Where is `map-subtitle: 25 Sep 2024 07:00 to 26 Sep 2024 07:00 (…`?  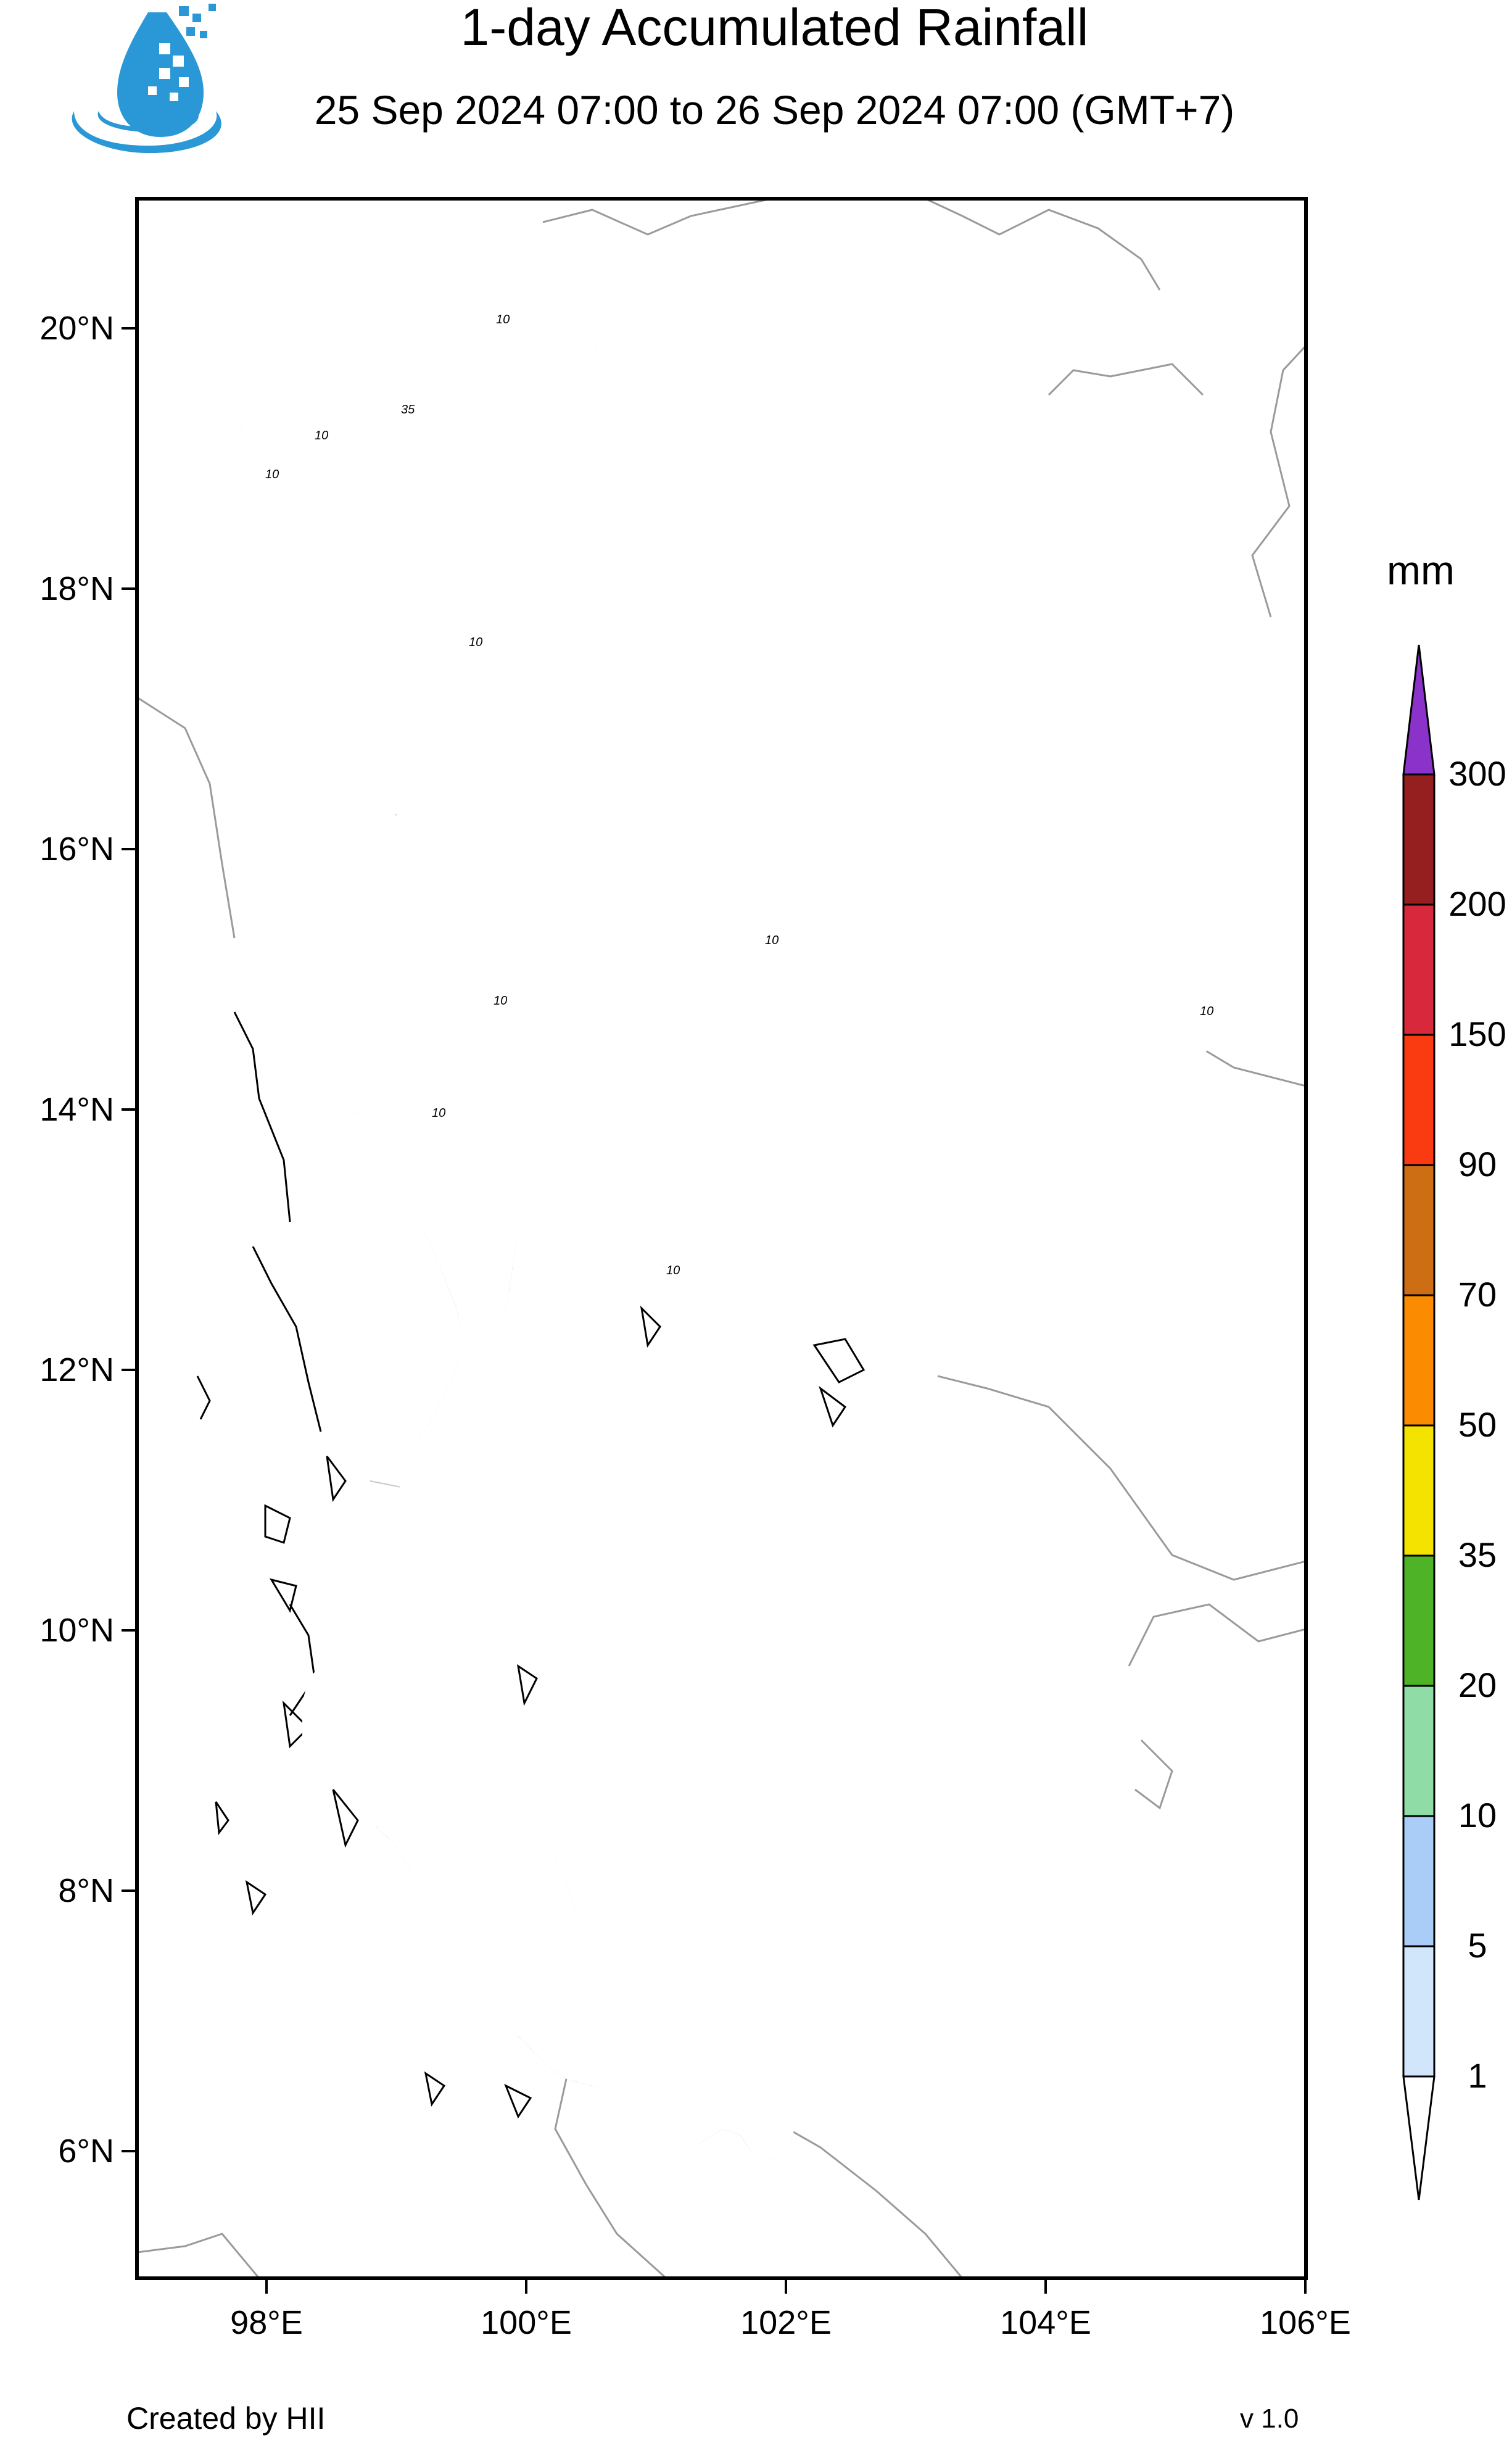
map-subtitle: 25 Sep 2024 07:00 to 26 Sep 2024 07:00 (… is located at coordinates (774, 110).